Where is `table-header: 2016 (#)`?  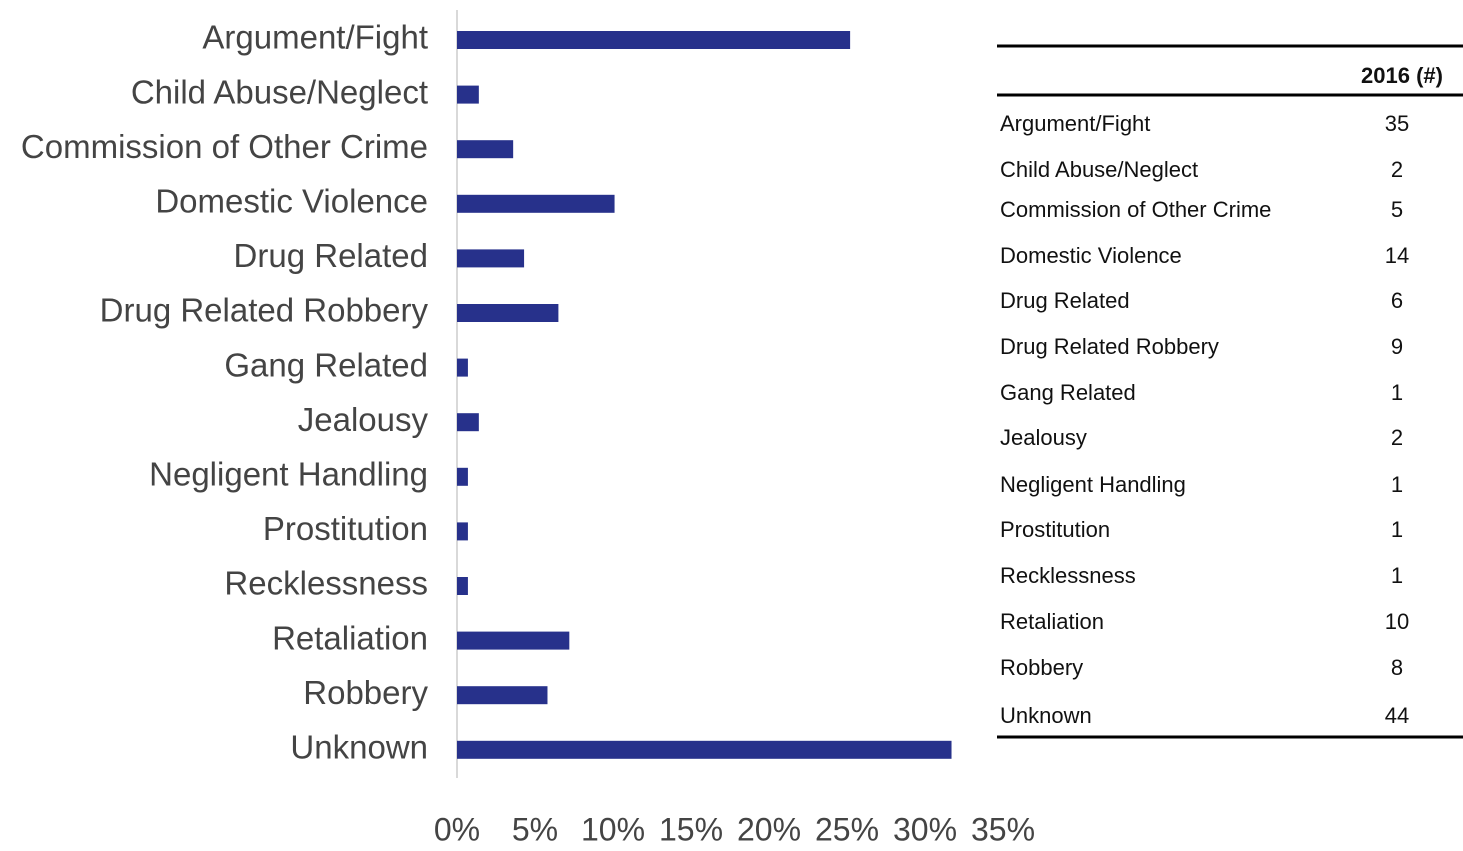
table-header: 2016 (#) is located at coordinates (1402, 75).